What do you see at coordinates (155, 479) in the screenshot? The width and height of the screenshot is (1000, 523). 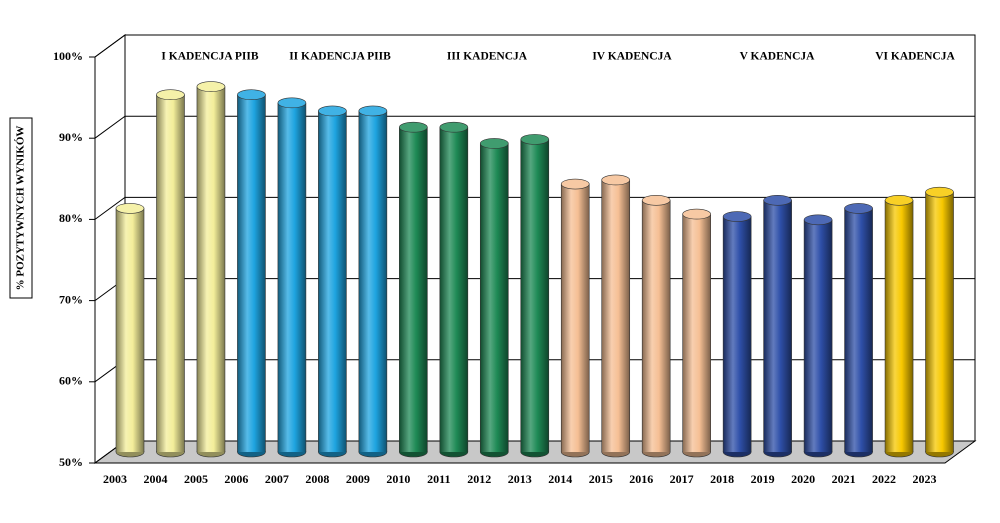 I see `x-tick-label: 2004` at bounding box center [155, 479].